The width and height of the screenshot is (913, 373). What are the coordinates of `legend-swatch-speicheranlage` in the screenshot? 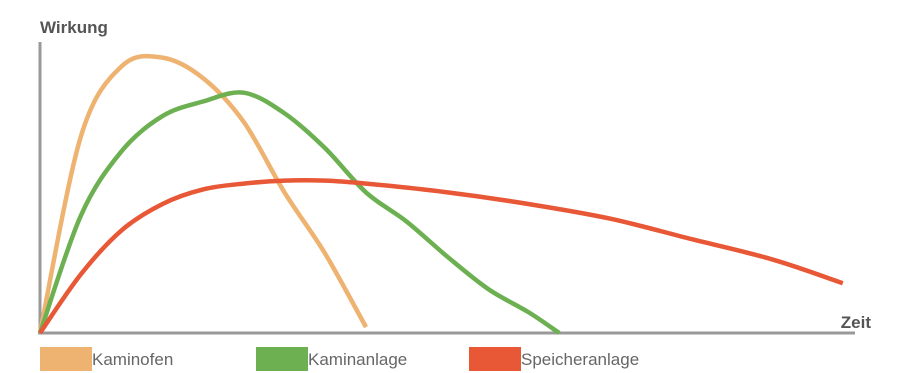 It's located at (495, 359).